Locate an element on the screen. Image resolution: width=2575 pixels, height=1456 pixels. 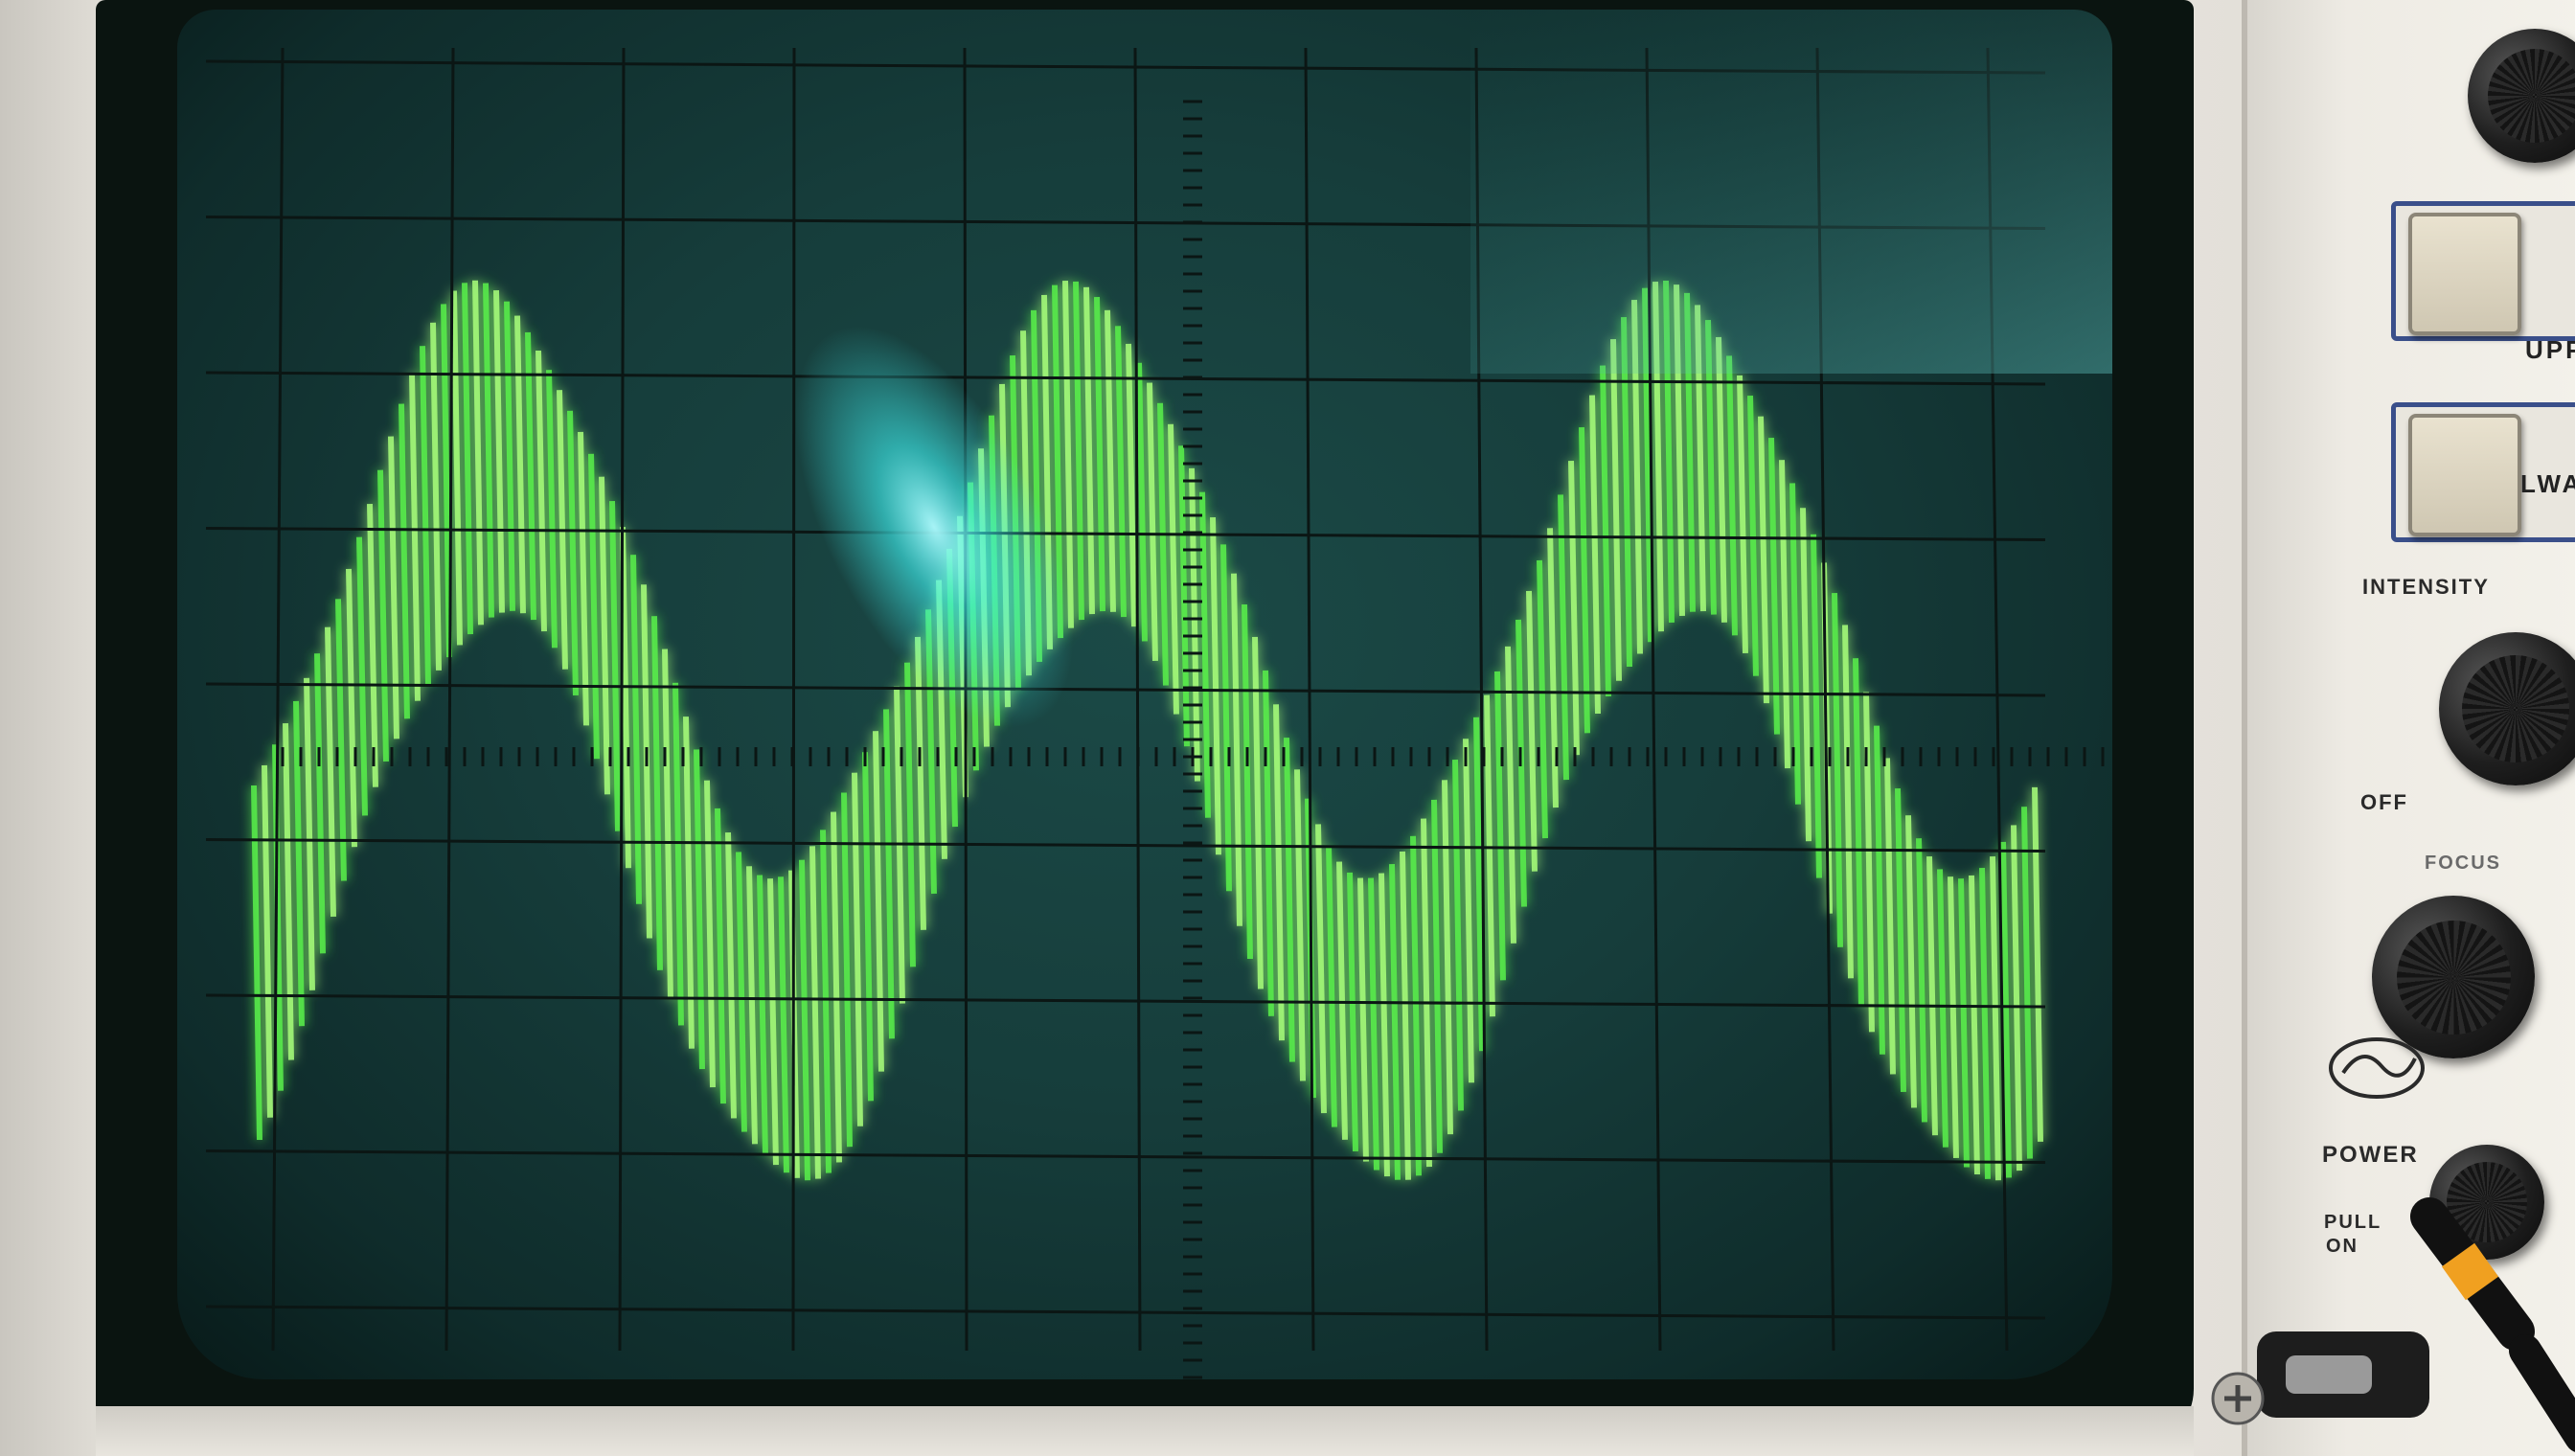
bnc-connector-icon is located at coordinates (2343, 1384).